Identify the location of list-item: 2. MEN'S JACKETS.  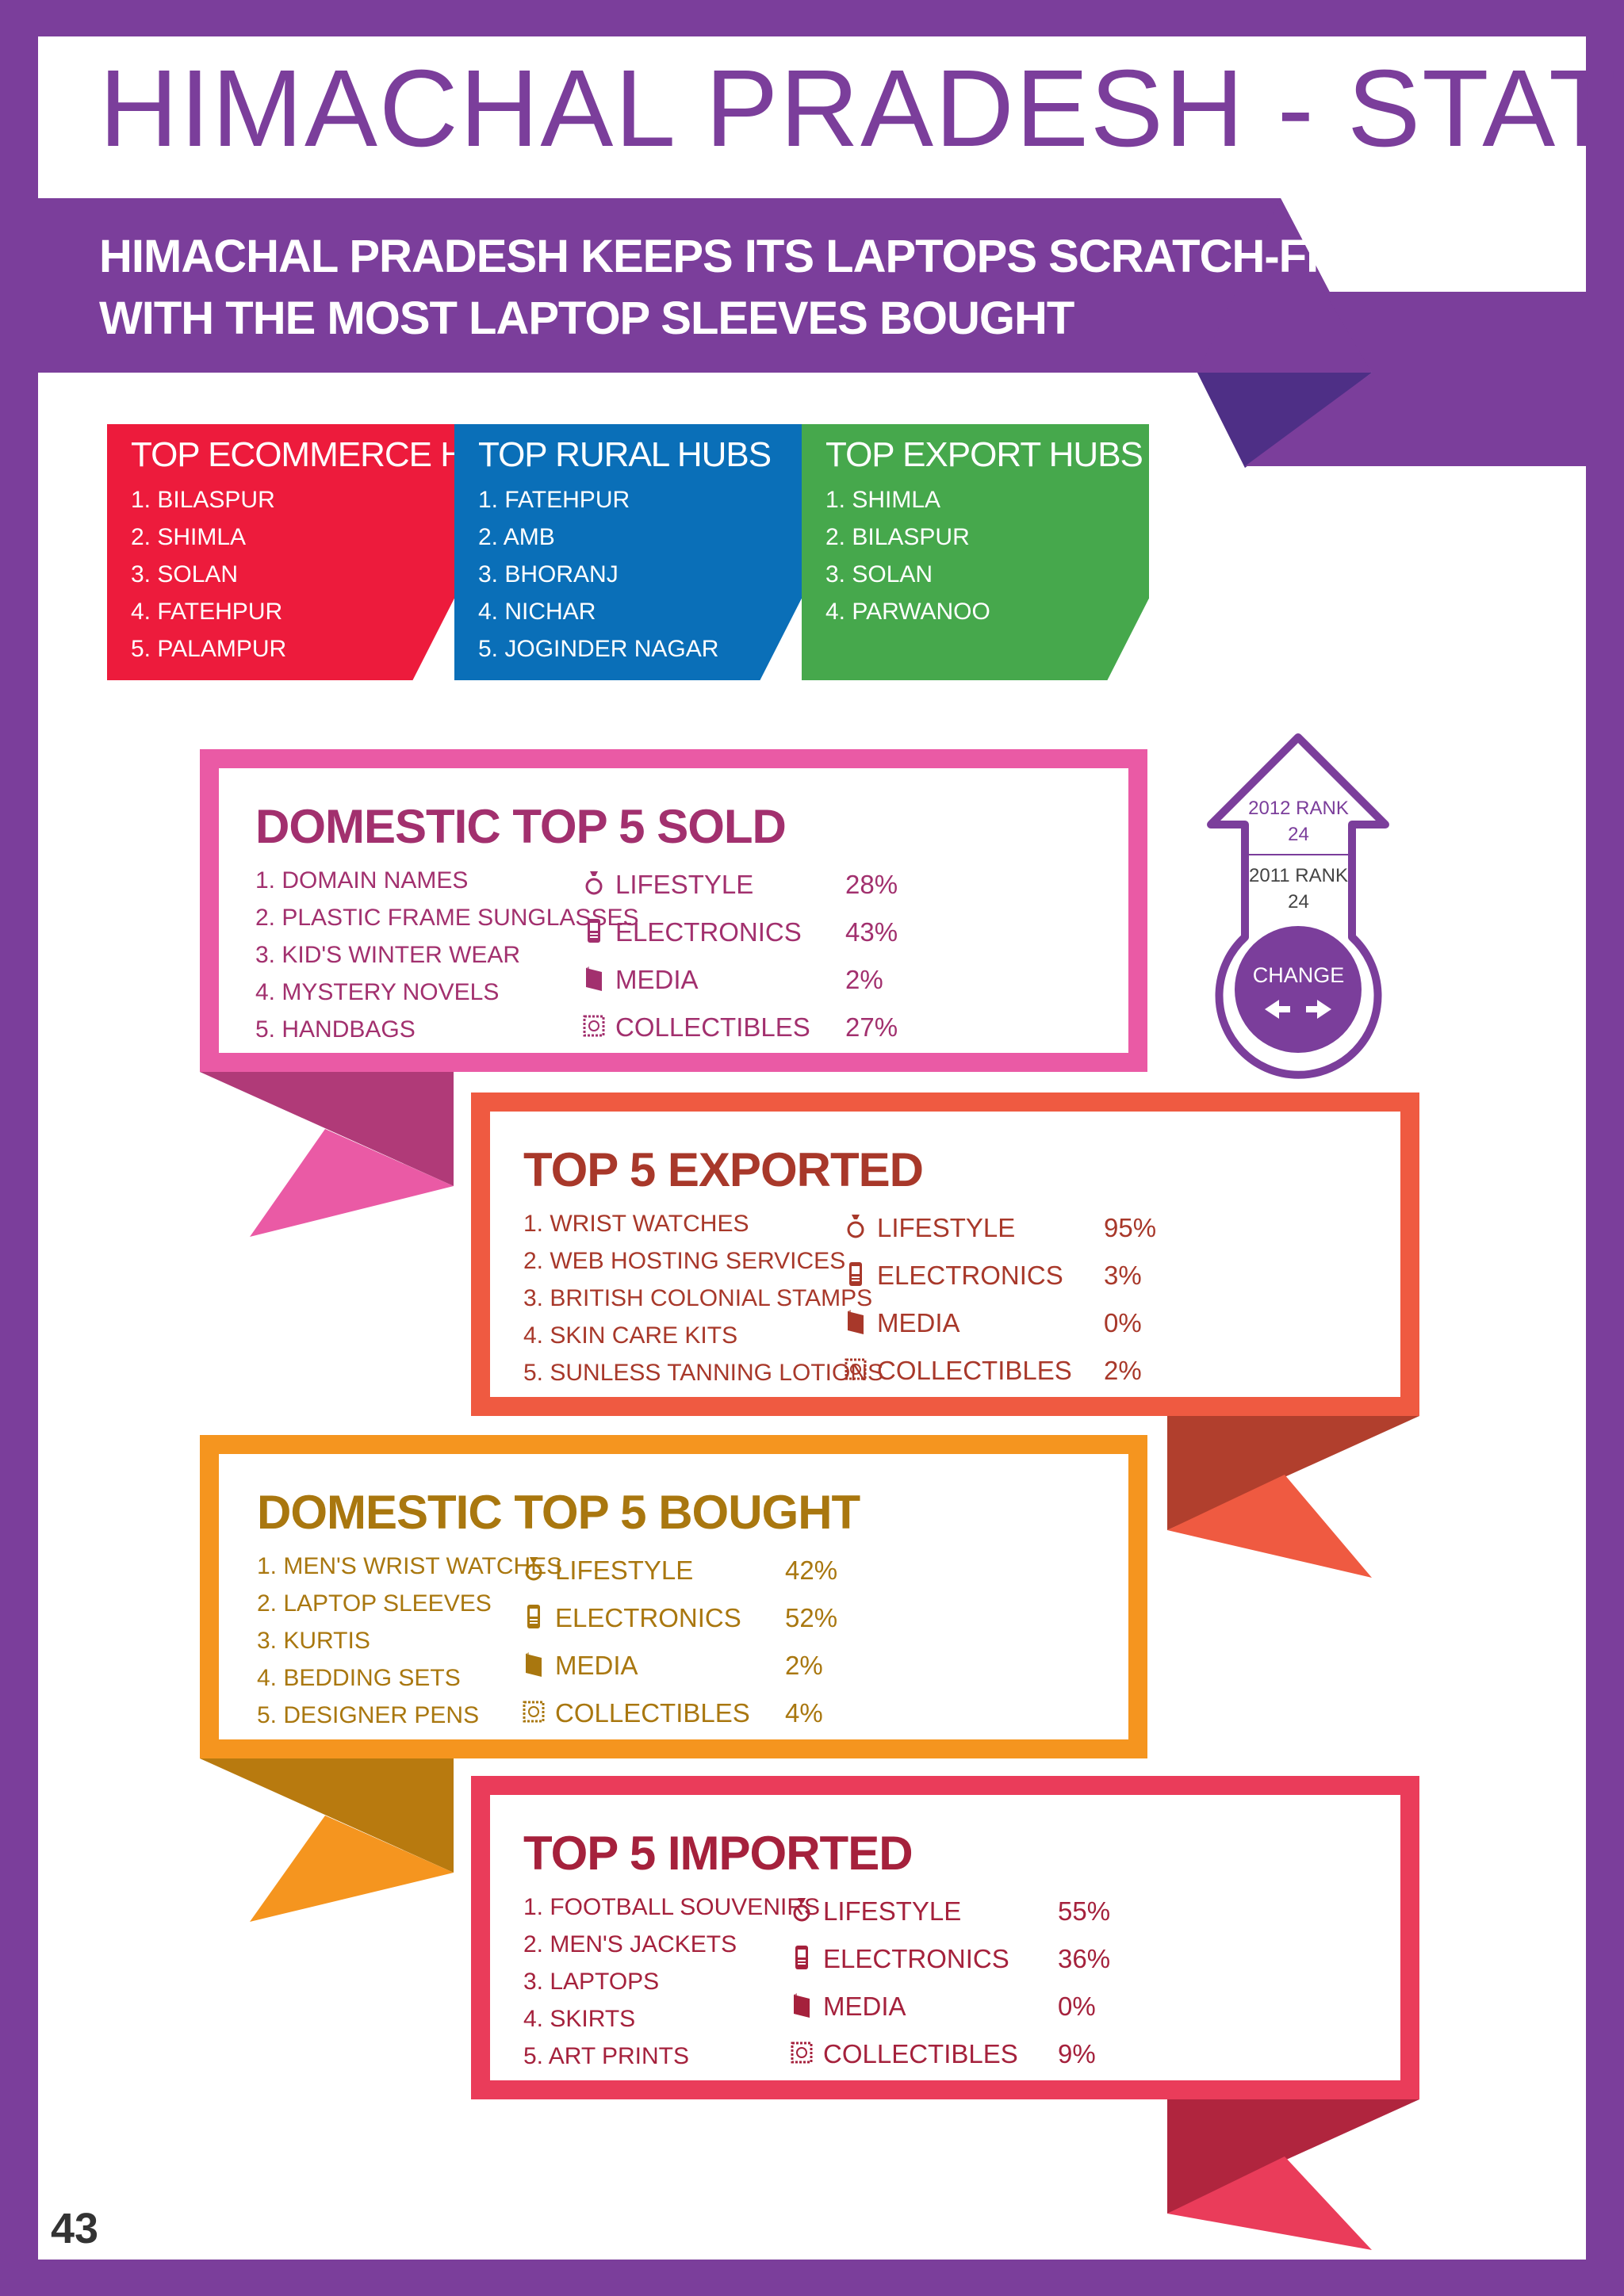
(630, 1944).